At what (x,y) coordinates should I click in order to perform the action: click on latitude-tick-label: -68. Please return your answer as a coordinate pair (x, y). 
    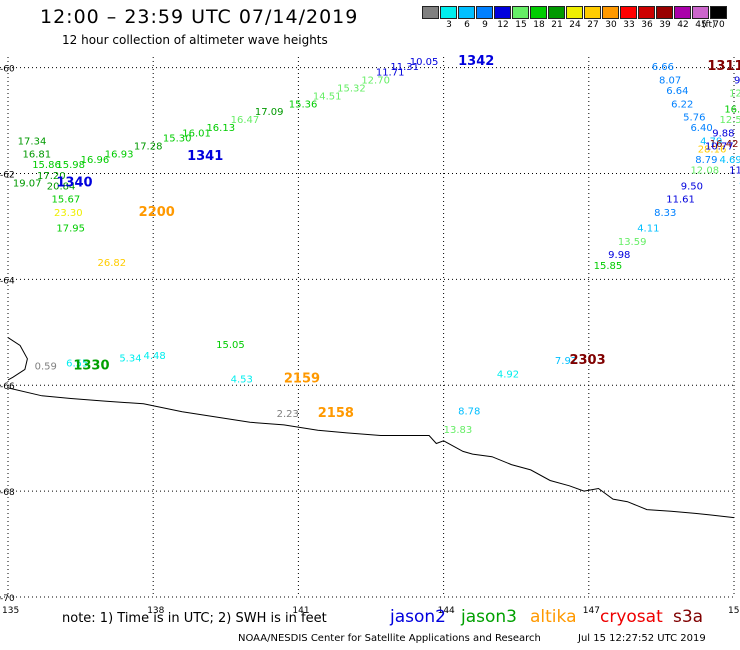
    Looking at the image, I should click on (7, 493).